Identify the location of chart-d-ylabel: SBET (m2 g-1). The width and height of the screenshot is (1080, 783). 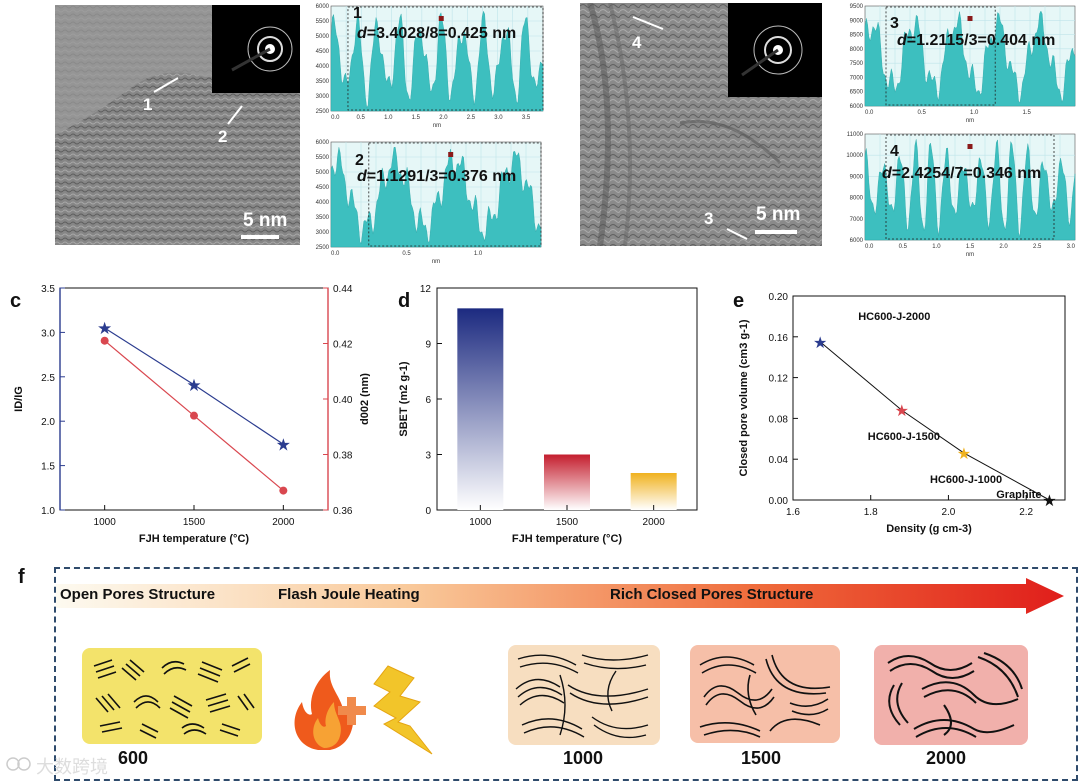
(404, 399).